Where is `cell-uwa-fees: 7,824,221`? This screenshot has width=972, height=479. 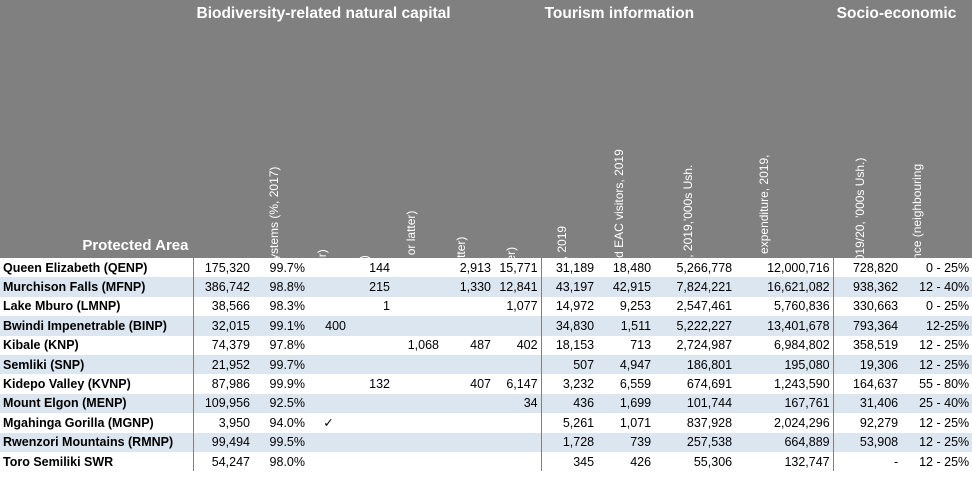 cell-uwa-fees: 7,824,221 is located at coordinates (695, 287).